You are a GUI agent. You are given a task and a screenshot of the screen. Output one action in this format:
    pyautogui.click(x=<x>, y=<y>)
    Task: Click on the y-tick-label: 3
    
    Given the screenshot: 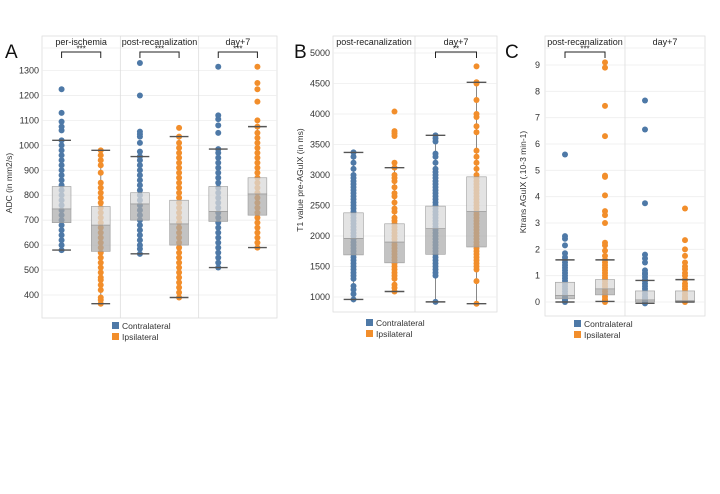 What is the action you would take?
    pyautogui.click(x=537, y=223)
    